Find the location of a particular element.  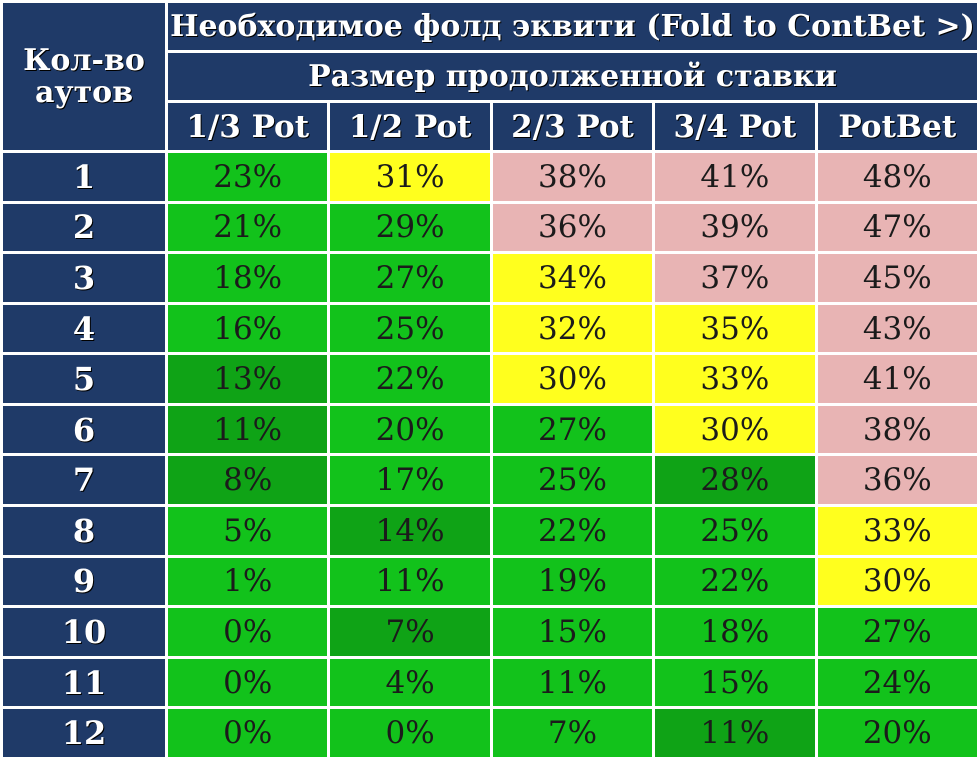

fold-equity-cell: 31% is located at coordinates (410, 177).